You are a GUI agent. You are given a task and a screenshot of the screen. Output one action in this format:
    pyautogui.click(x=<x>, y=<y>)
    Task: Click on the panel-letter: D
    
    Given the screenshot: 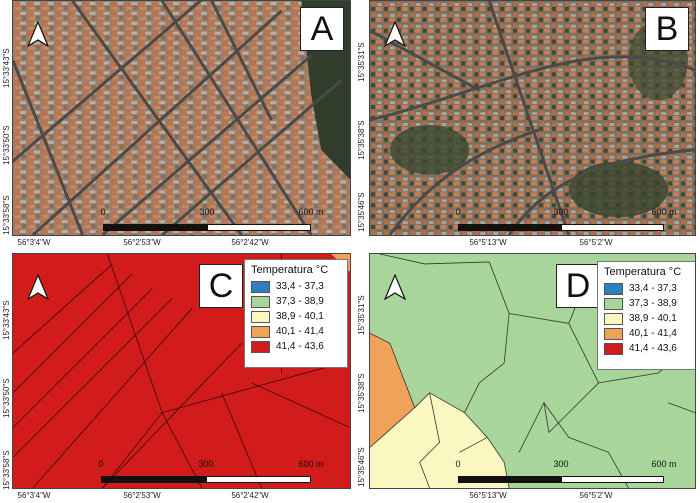 What is the action you would take?
    pyautogui.click(x=578, y=286)
    